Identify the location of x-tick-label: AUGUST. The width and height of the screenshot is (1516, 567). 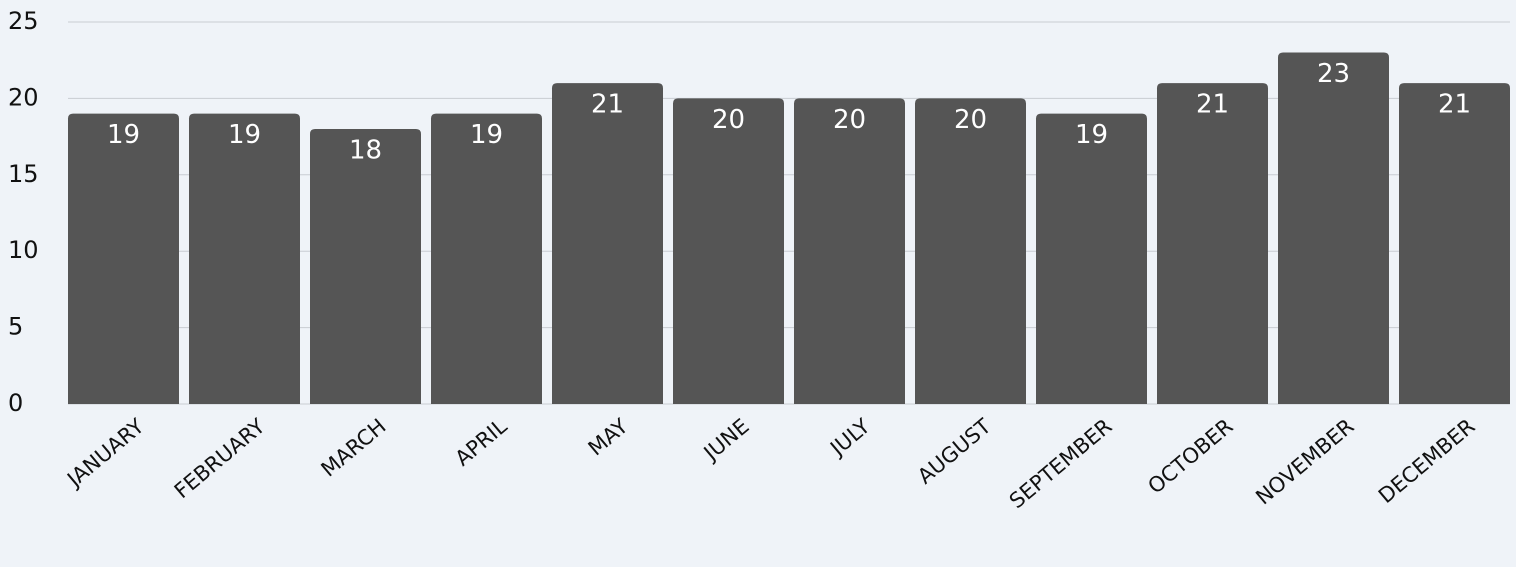
(954, 451).